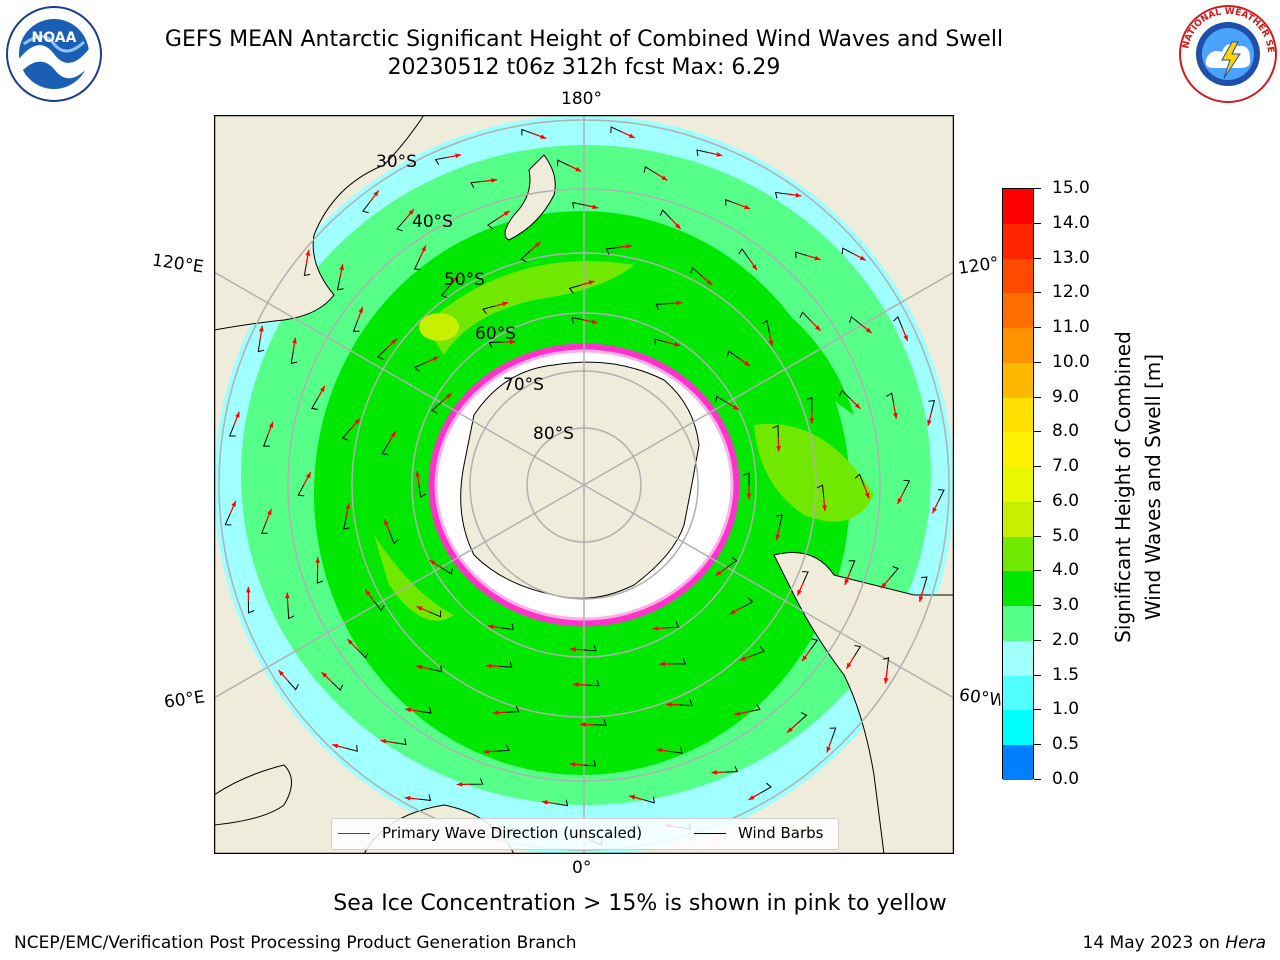 The height and width of the screenshot is (960, 1280). What do you see at coordinates (1066, 639) in the screenshot?
I see `colorbar-tick-label: 2.0` at bounding box center [1066, 639].